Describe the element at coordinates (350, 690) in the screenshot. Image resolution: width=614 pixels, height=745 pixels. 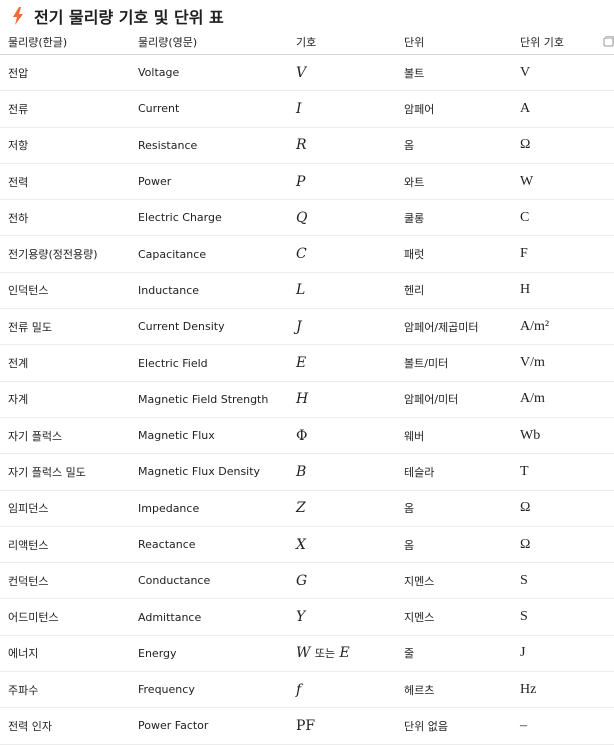
I see `symbol: f` at that location.